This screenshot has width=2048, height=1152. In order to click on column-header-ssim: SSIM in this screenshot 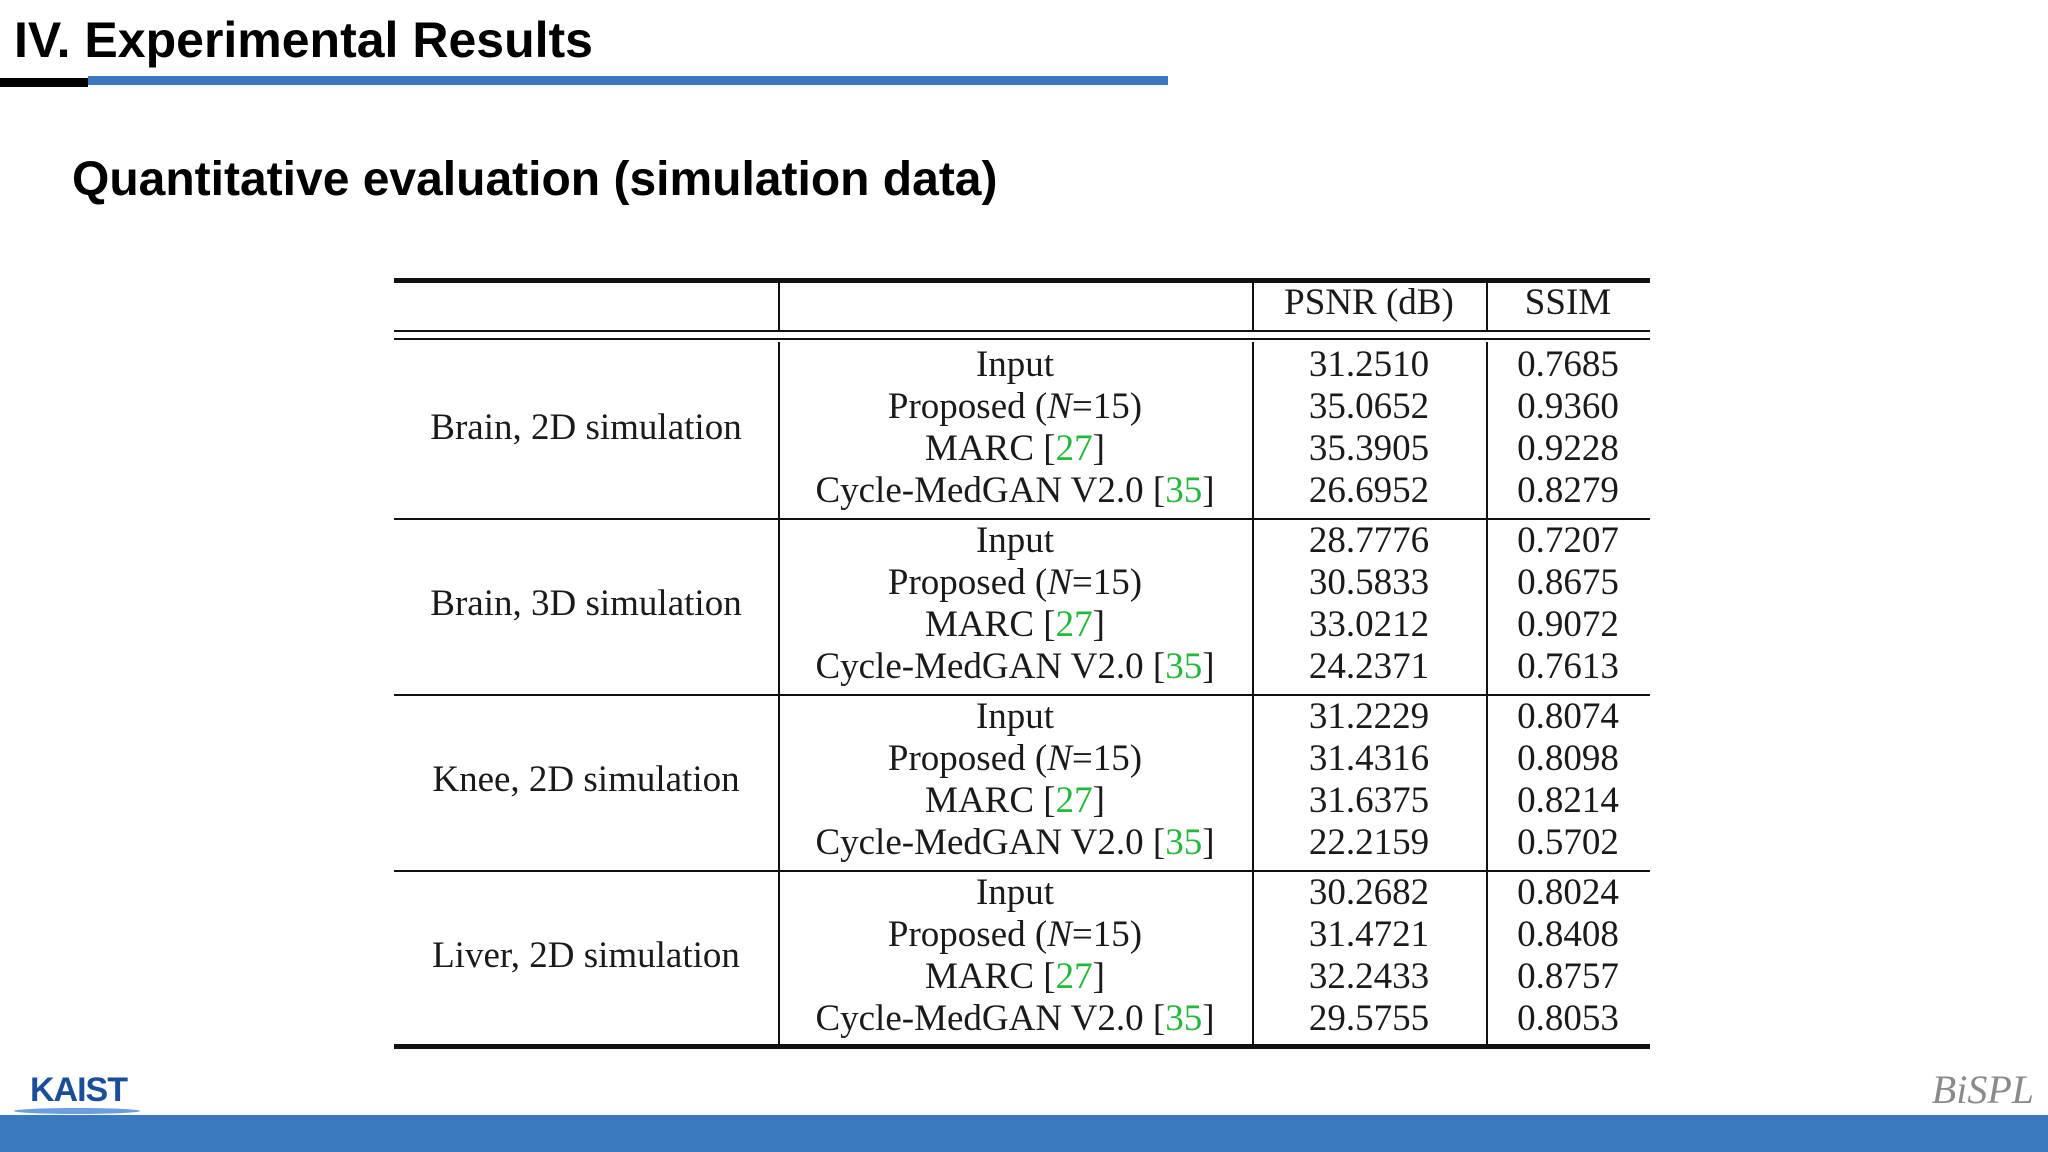, I will do `click(1568, 302)`.